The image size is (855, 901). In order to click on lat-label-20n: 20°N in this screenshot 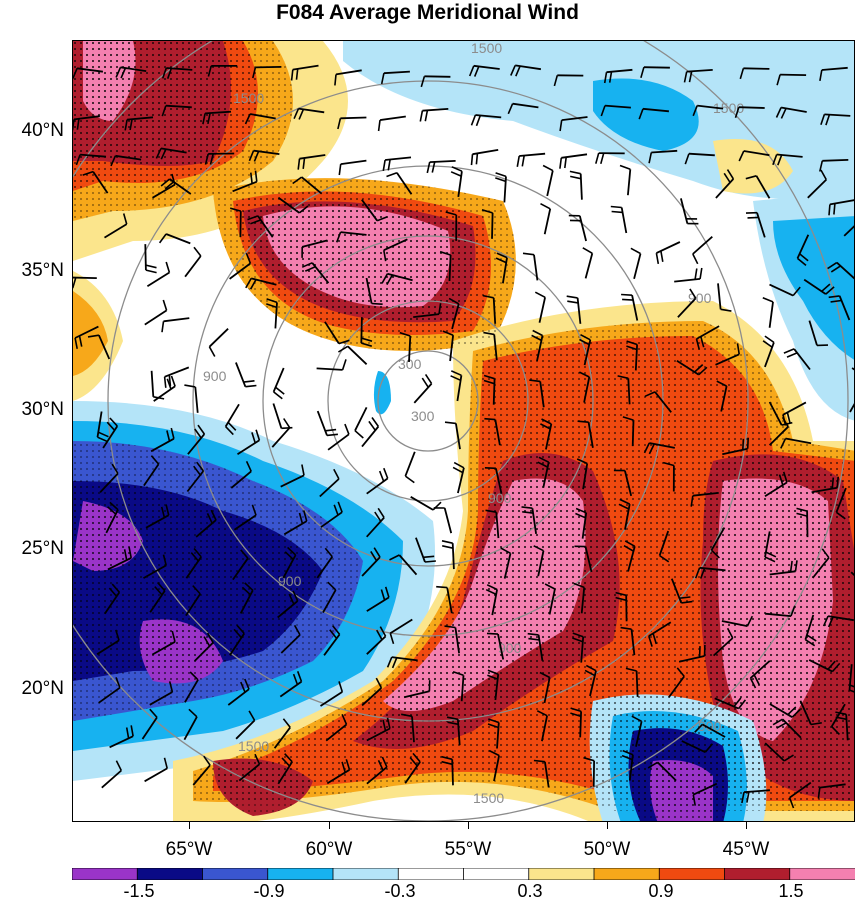, I will do `click(32, 689)`.